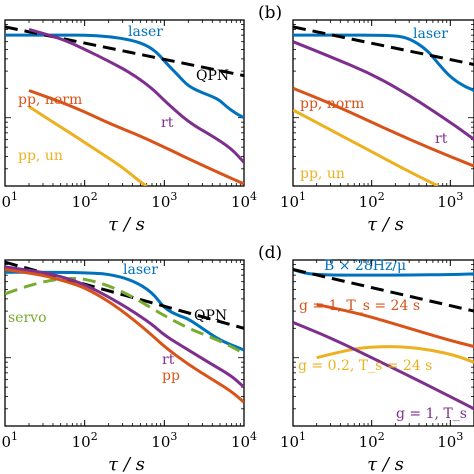 Image resolution: width=474 pixels, height=474 pixels. What do you see at coordinates (171, 376) in the screenshot?
I see `series-label: pp` at bounding box center [171, 376].